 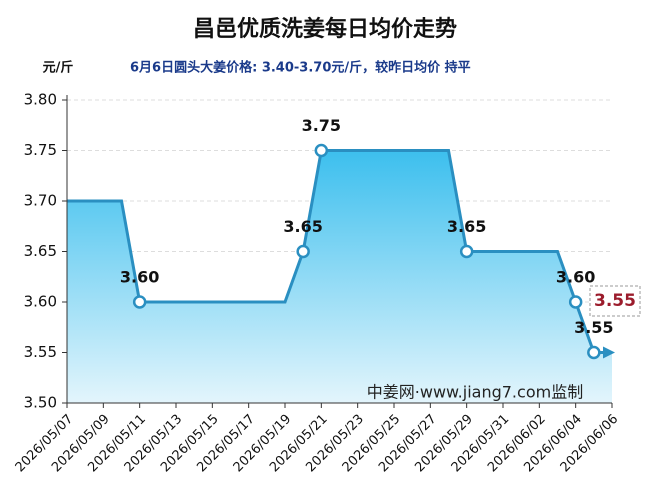 I want to click on subtitle: 6月6日圆头大姜价格: 3.40-3.70元/斤，较昨日均价 持平, so click(x=300, y=68).